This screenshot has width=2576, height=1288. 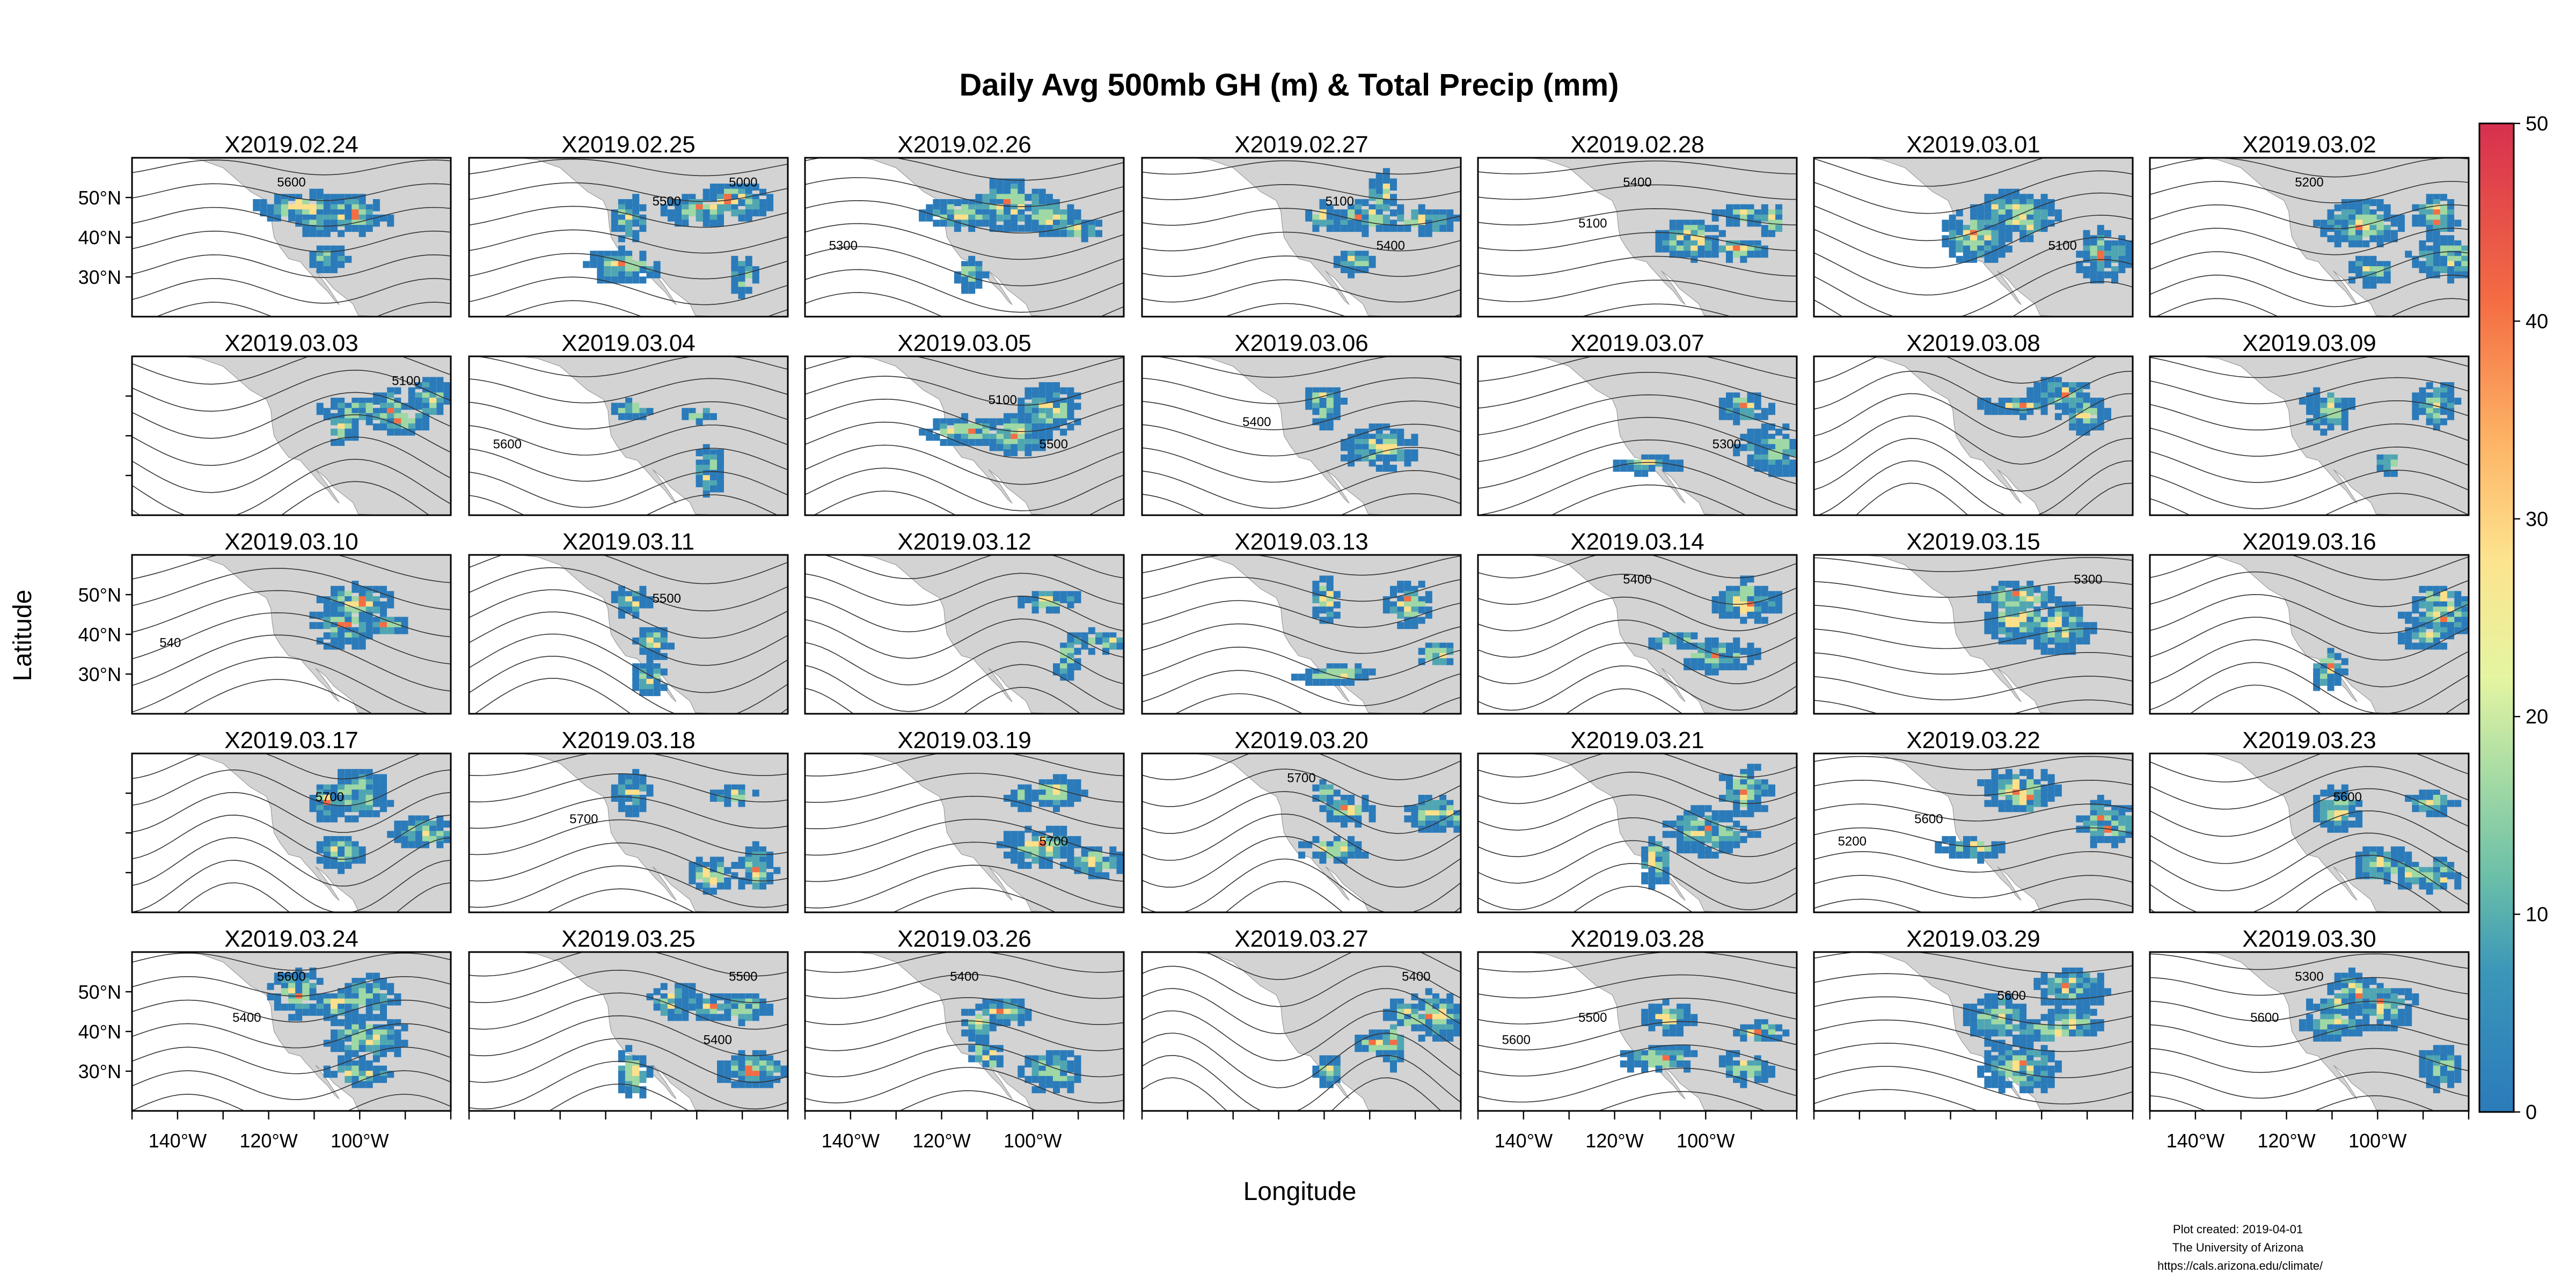 I want to click on x-tick-label: 120°W, so click(x=1614, y=1141).